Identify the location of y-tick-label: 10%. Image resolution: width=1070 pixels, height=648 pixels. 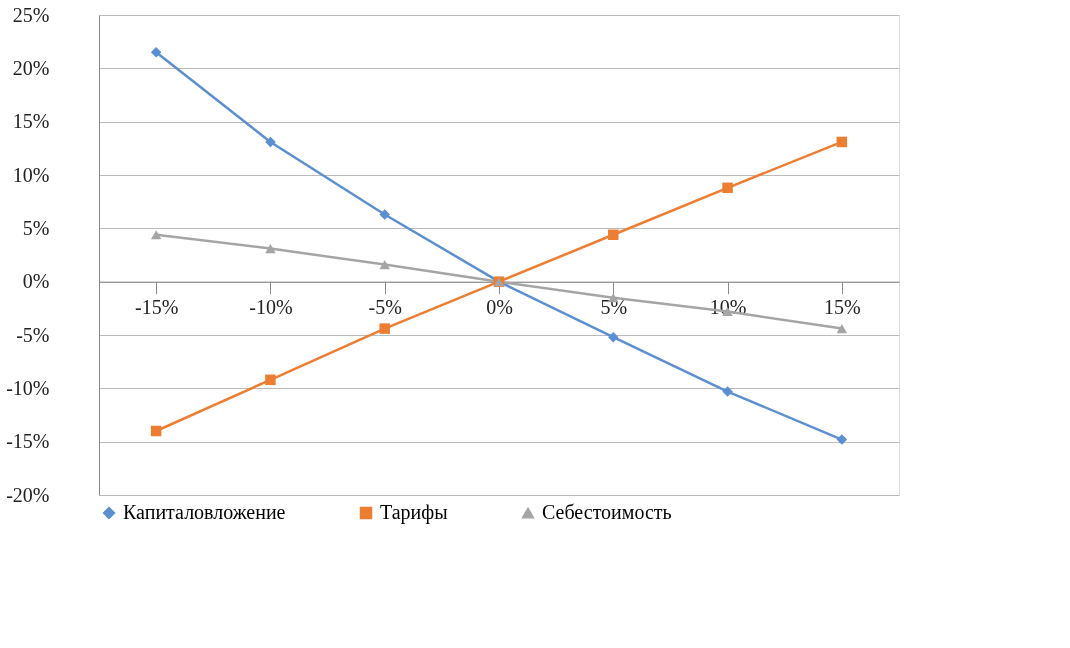
(31, 174).